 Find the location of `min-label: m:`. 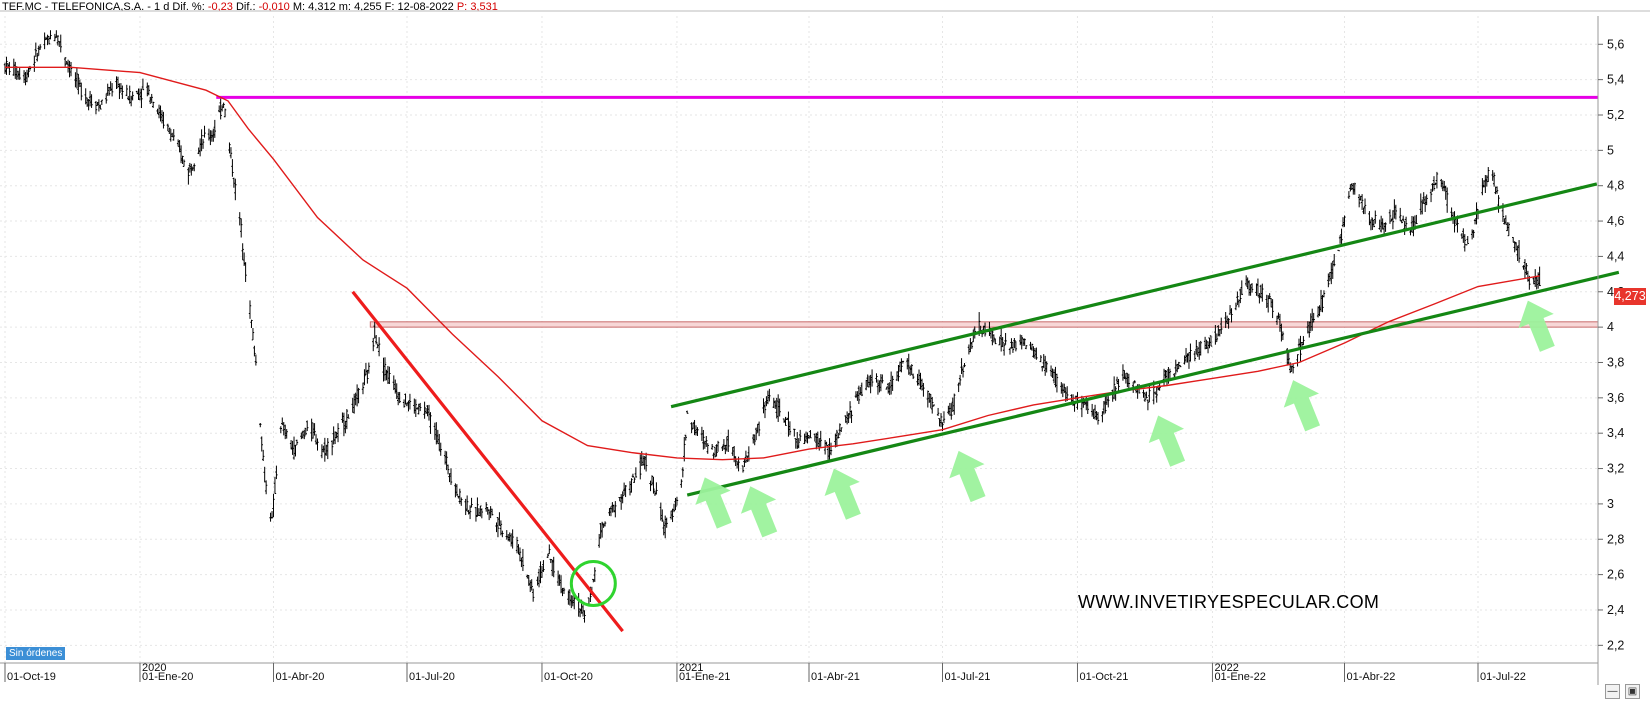

min-label: m: is located at coordinates (344, 7).